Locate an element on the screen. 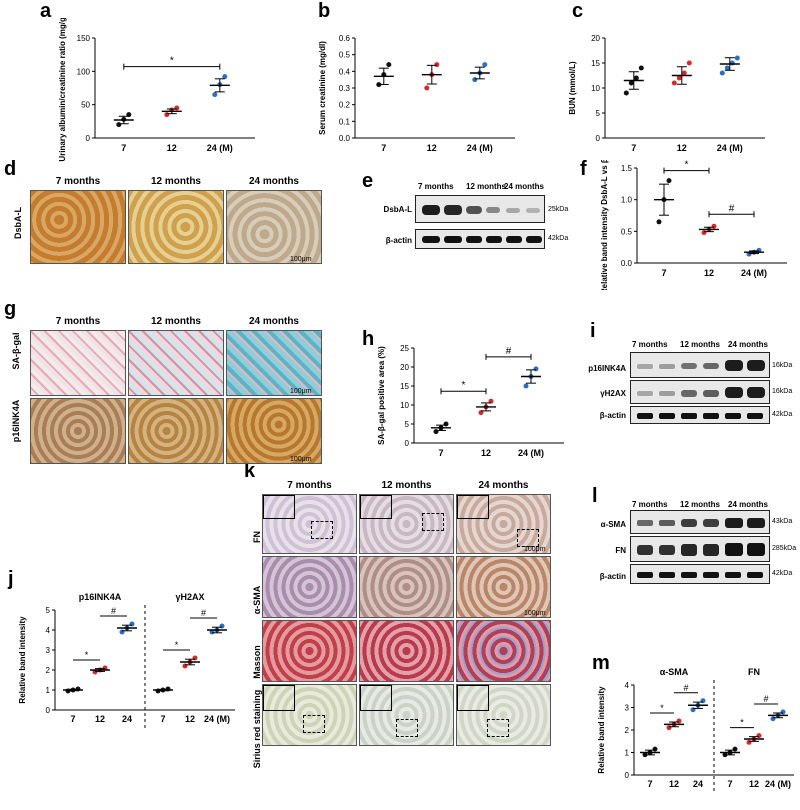 The height and width of the screenshot is (810, 800). k-header-24: 24 months is located at coordinates (503, 485).